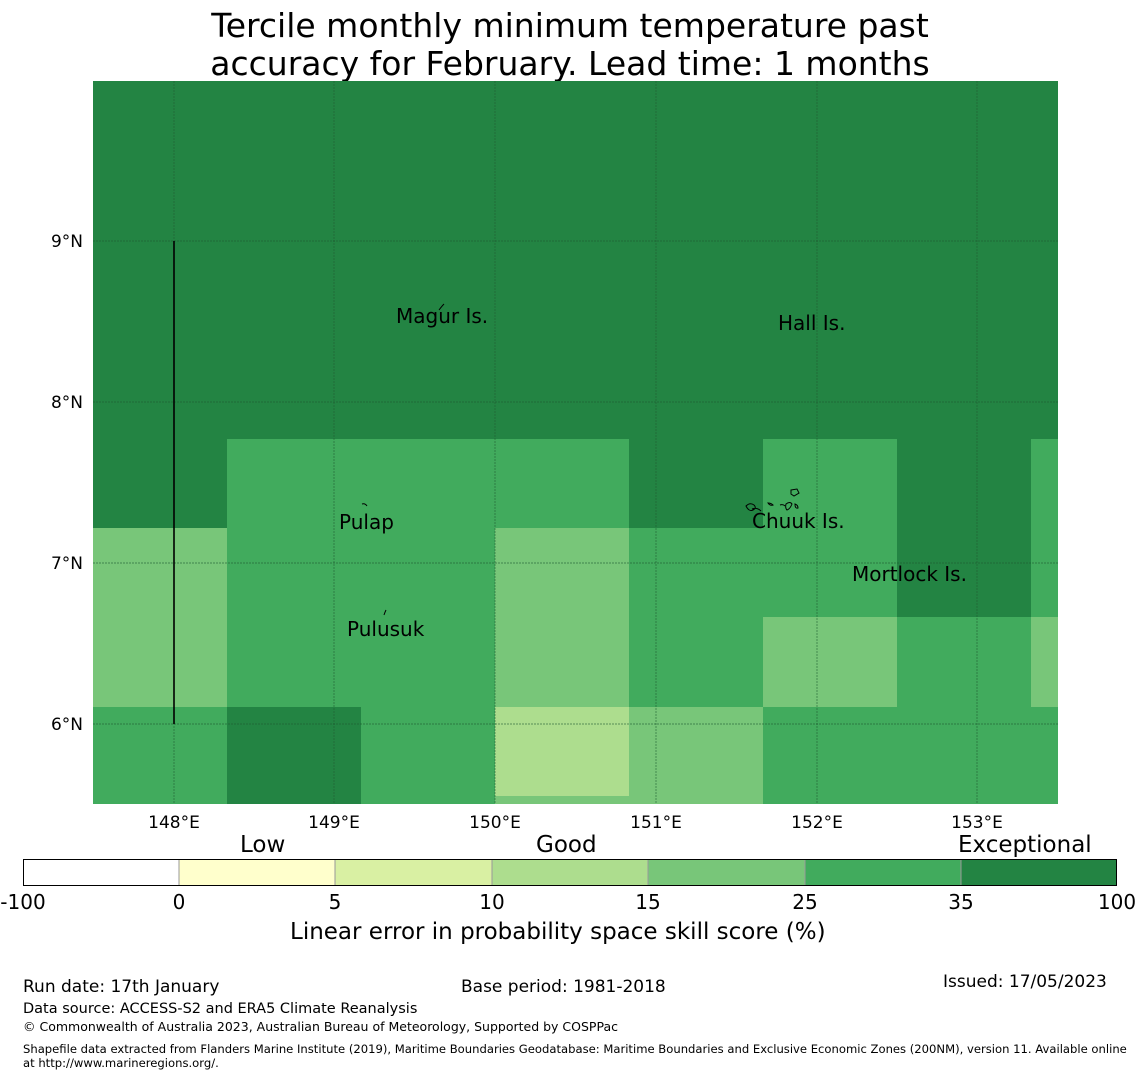 Image resolution: width=1140 pixels, height=1080 pixels. Describe the element at coordinates (817, 823) in the screenshot. I see `x-tick-label: 152°E` at that location.